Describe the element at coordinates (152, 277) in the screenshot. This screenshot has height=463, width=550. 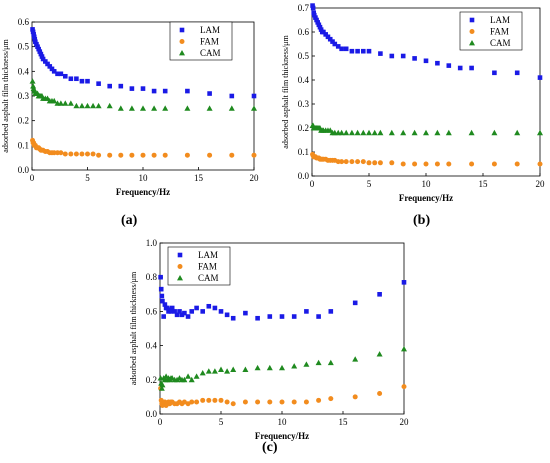
I see `y-tick-label: 0.8` at that location.